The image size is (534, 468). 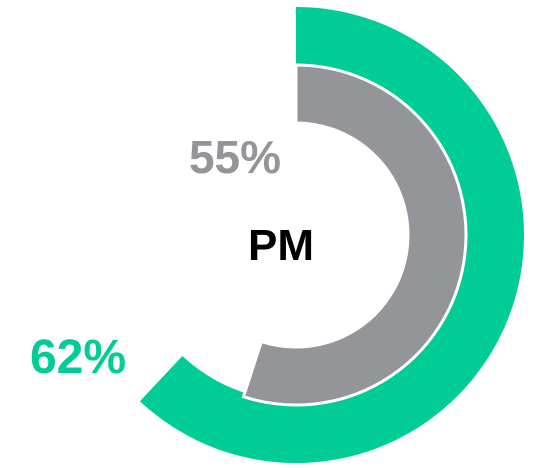 I want to click on center-label: PM, so click(x=281, y=245).